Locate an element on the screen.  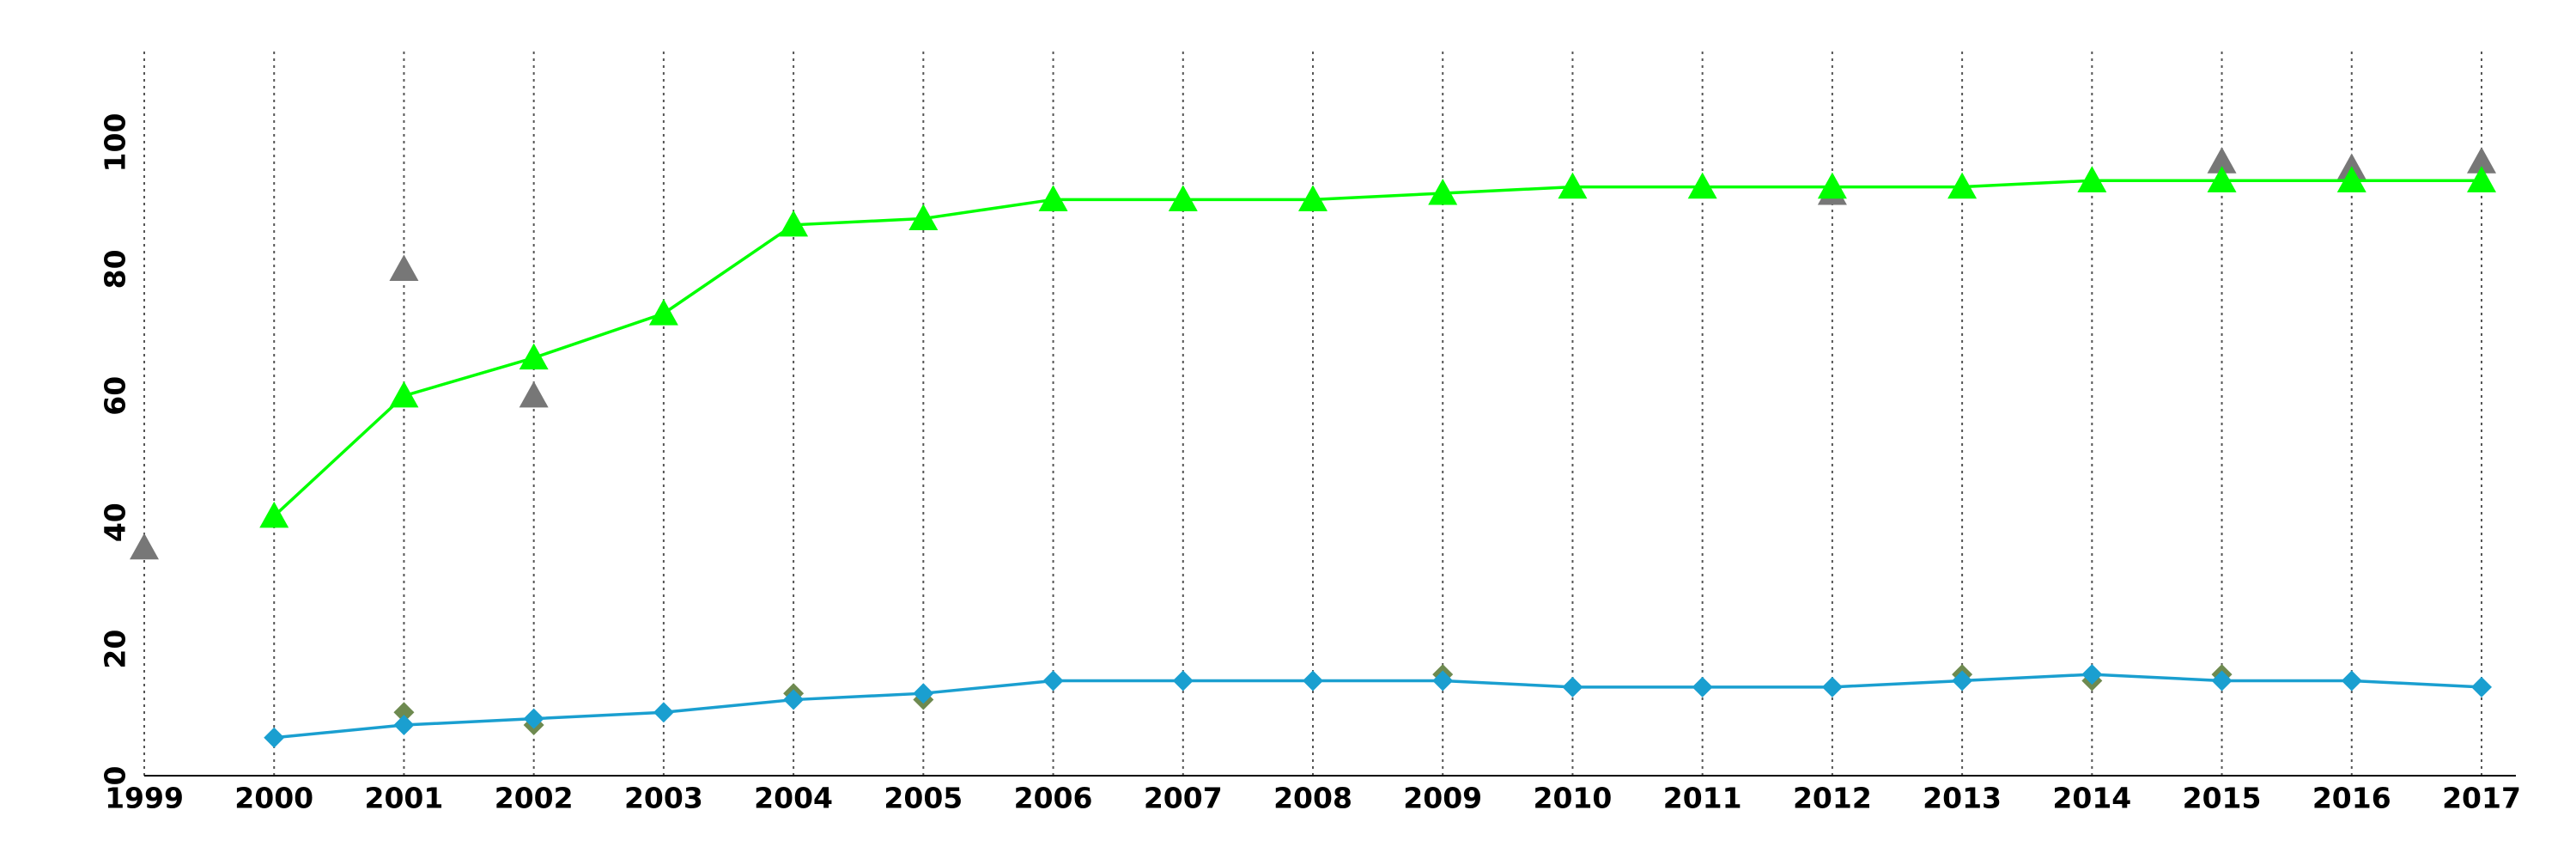
x-tick-label: 2010 is located at coordinates (1573, 799).